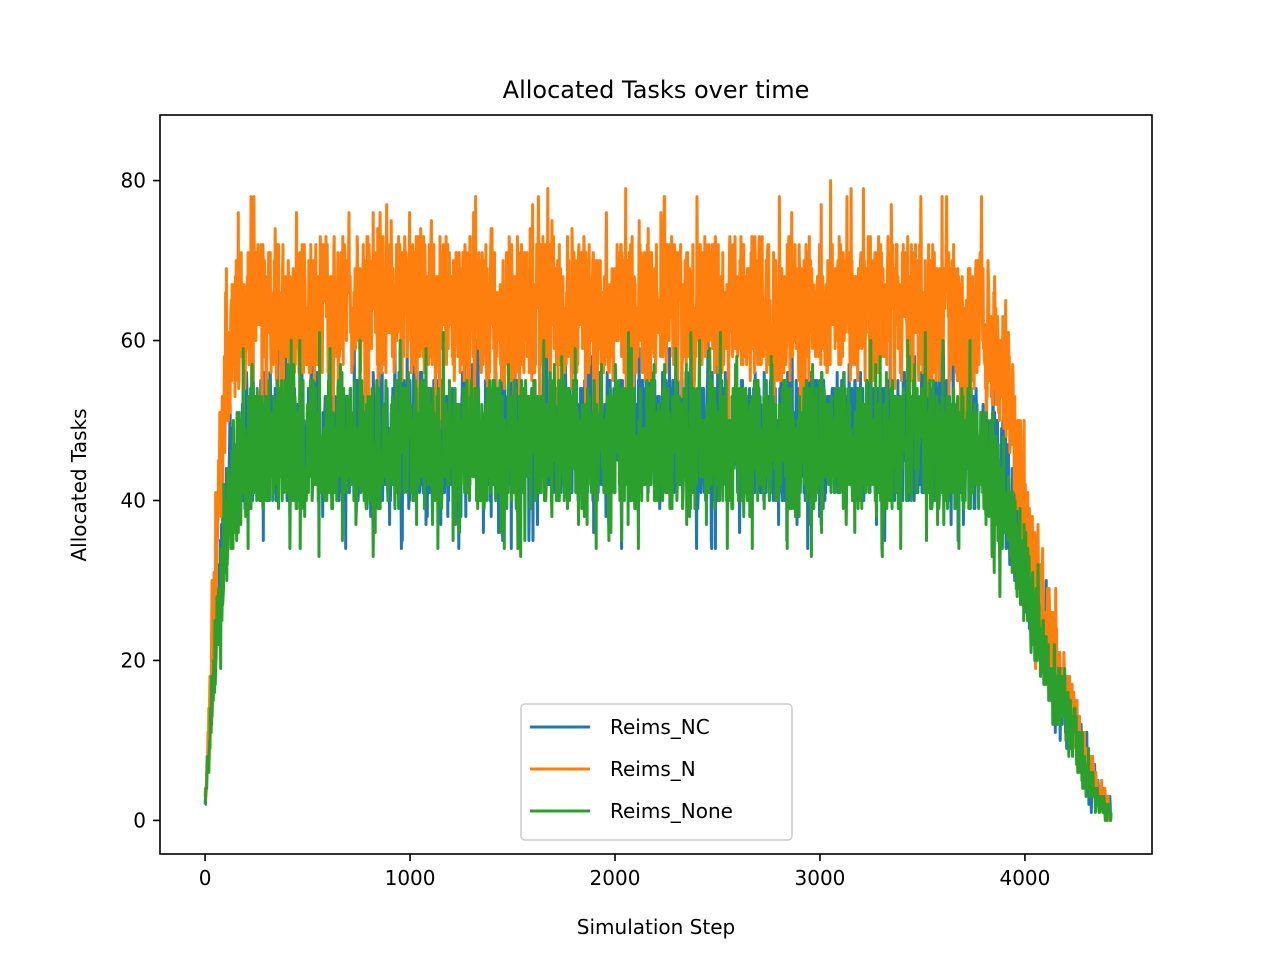  Describe the element at coordinates (133, 500) in the screenshot. I see `y-tick-label: 40` at that location.